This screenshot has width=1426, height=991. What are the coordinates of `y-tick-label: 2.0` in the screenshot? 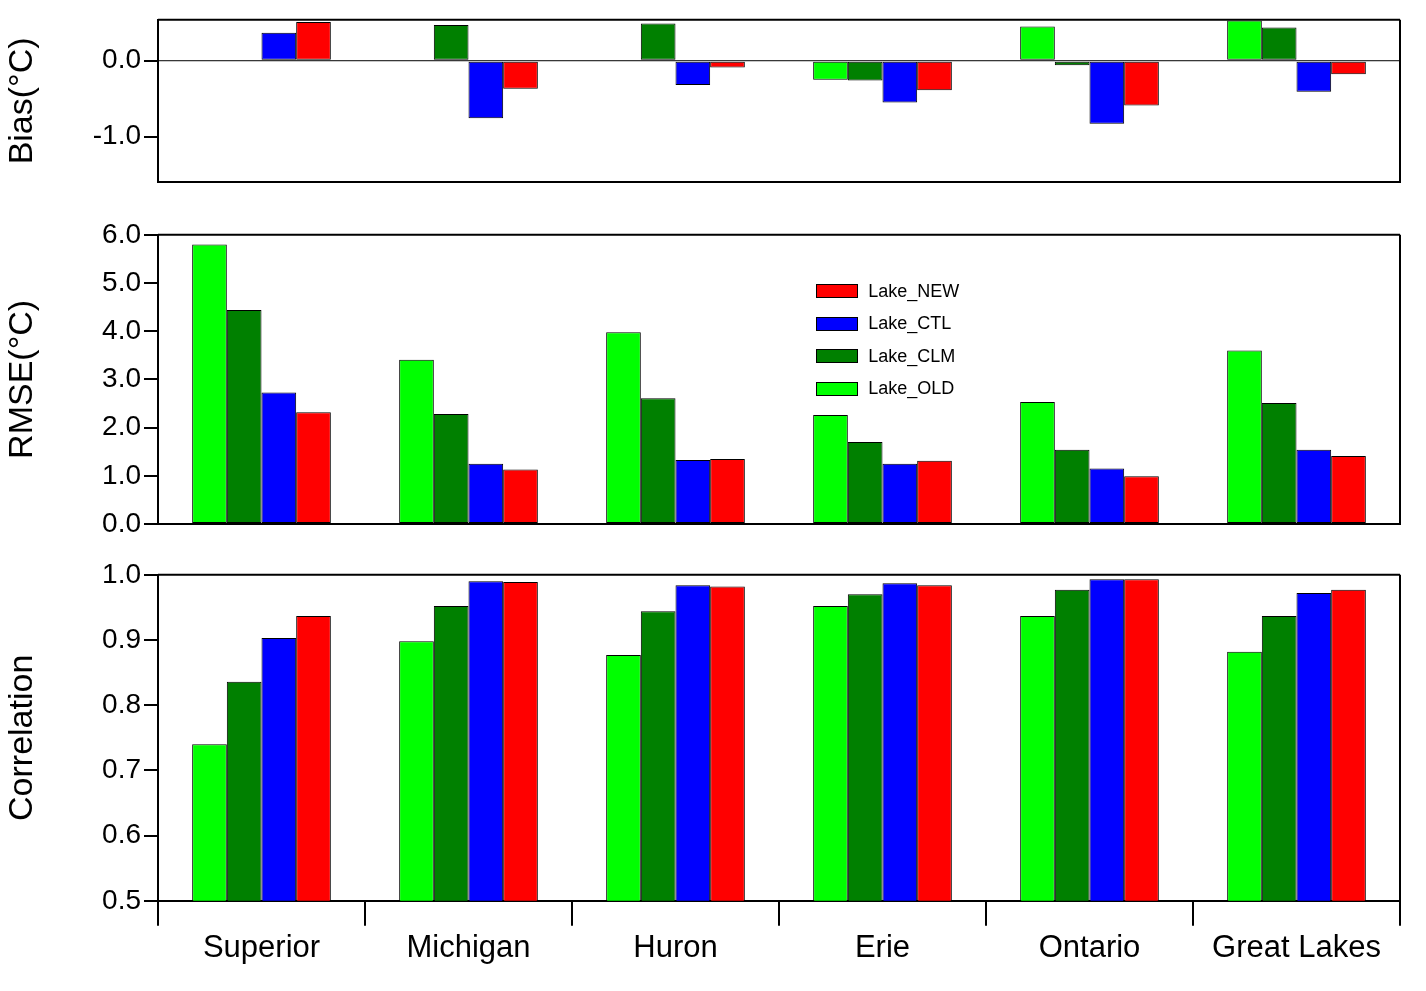 It's located at (121, 426).